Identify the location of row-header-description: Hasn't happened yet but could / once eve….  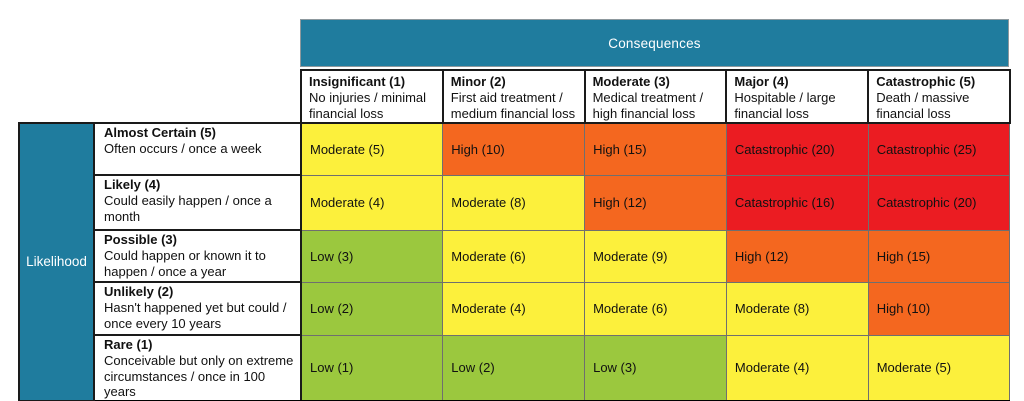
(195, 315).